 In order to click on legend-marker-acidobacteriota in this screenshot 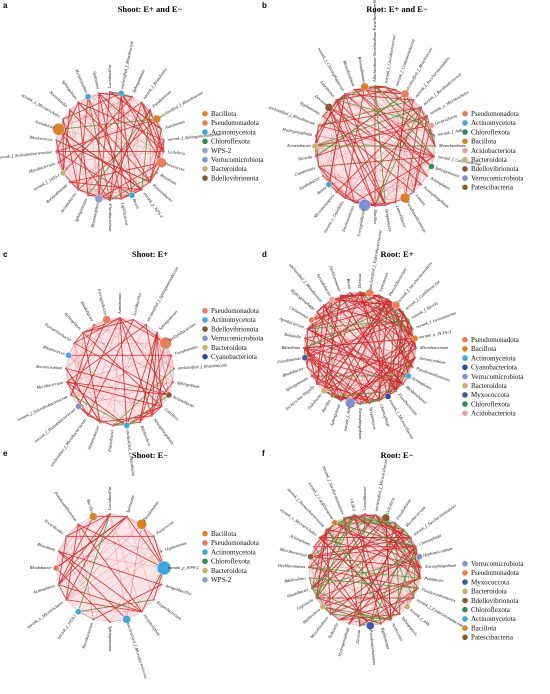, I will do `click(465, 150)`.